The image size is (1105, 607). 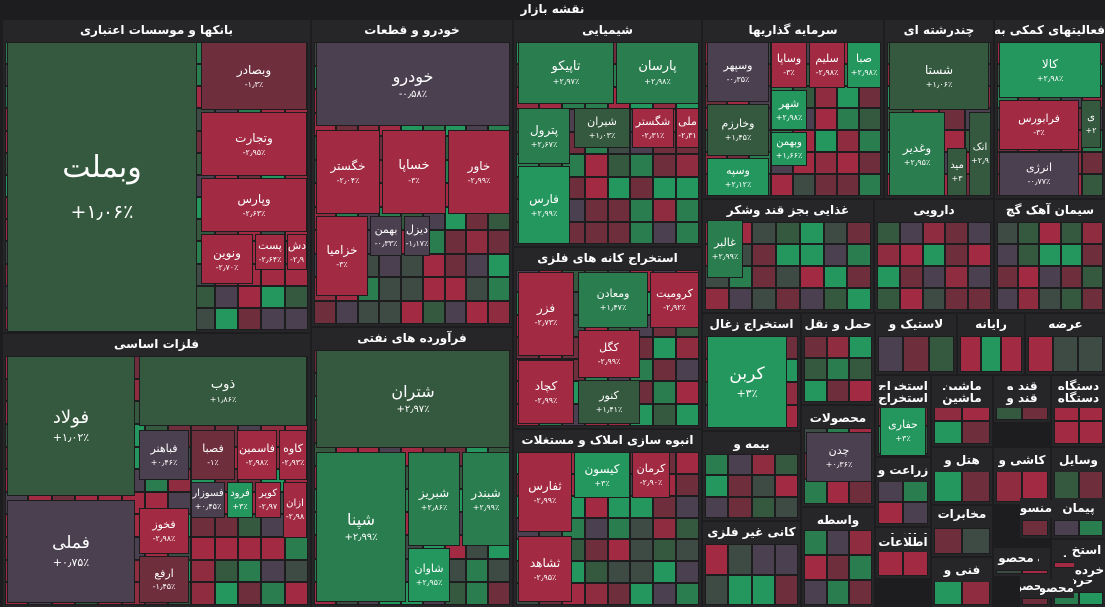 I want to click on stock-tile: ذوب +۱٫۸۶٪, so click(x=223, y=391).